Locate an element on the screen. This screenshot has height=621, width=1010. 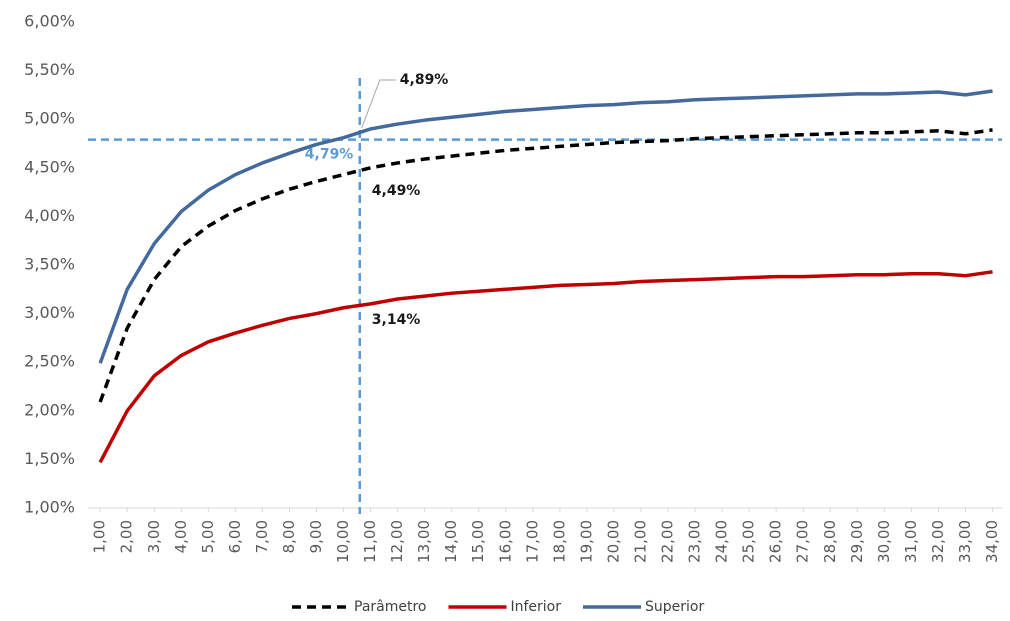
x-tick-label: 34,00 is located at coordinates (992, 541).